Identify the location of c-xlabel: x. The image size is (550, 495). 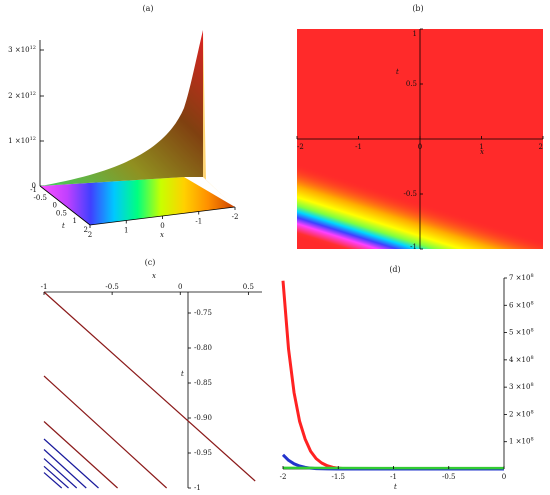
(154, 276).